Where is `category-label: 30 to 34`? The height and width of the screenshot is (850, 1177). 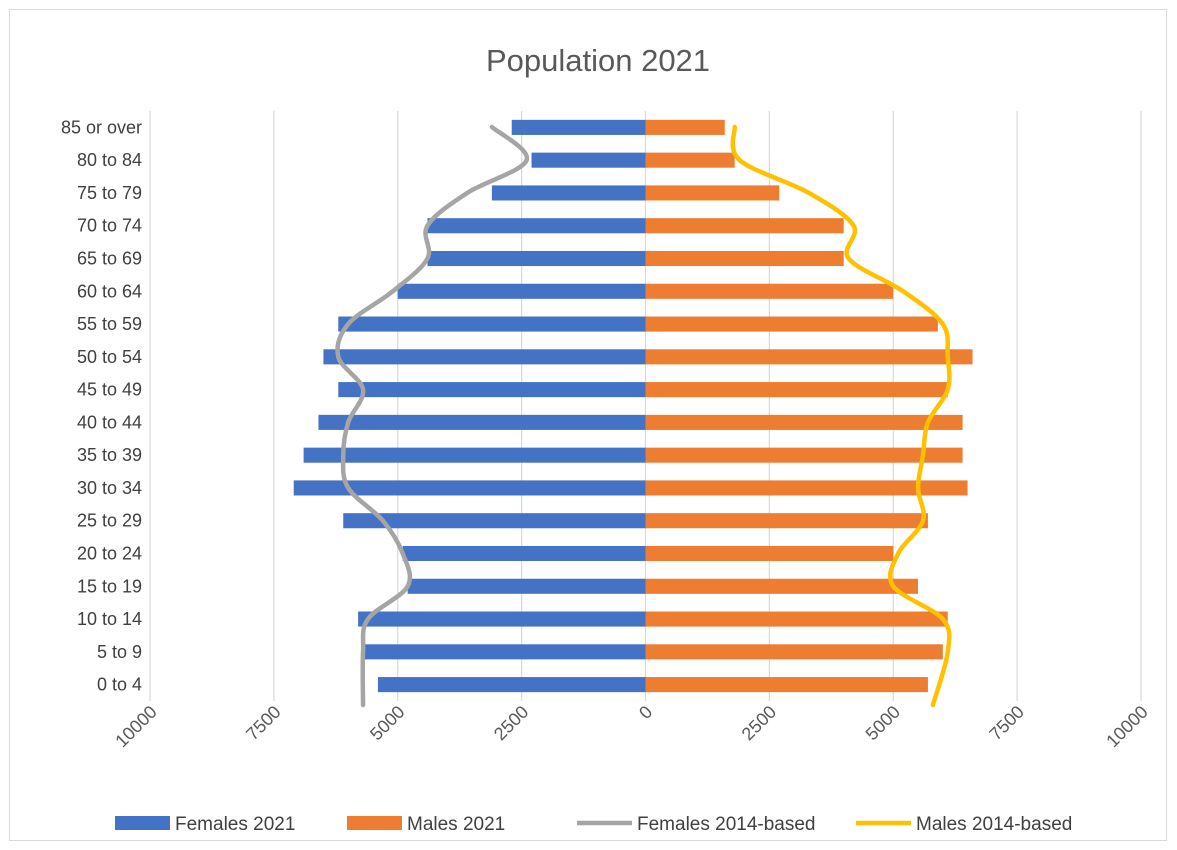
category-label: 30 to 34 is located at coordinates (109, 488).